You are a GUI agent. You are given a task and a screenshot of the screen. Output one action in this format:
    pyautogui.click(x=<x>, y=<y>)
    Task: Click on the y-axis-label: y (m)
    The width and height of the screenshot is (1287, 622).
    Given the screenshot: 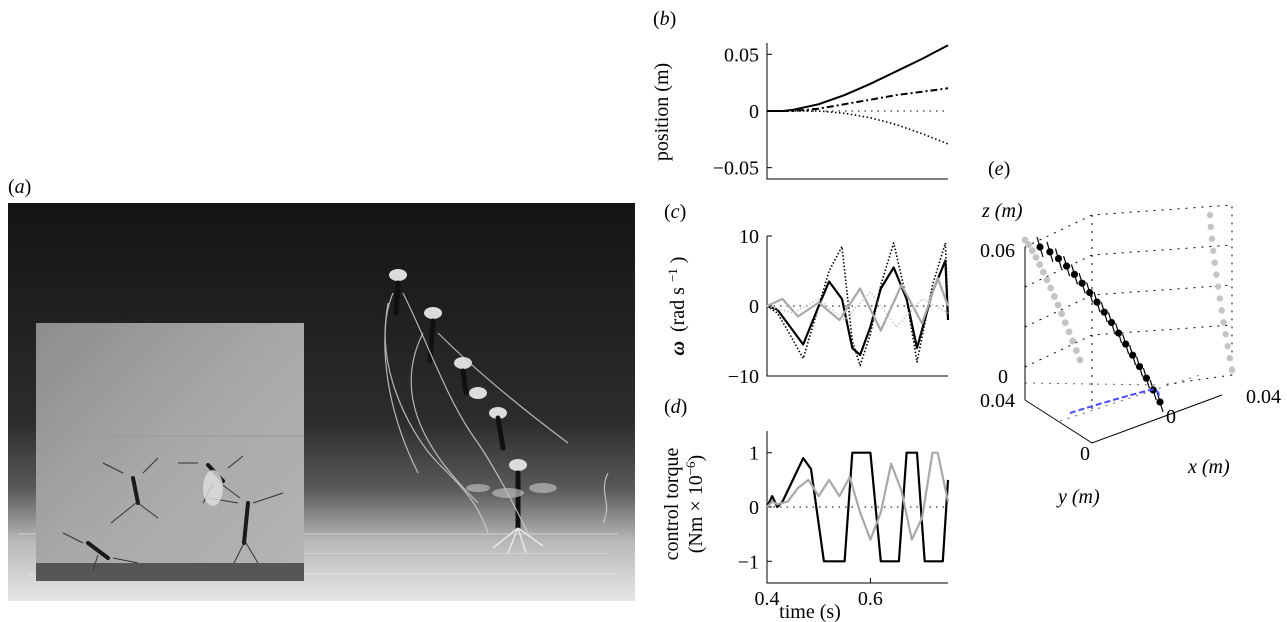 What is the action you would take?
    pyautogui.click(x=1078, y=497)
    